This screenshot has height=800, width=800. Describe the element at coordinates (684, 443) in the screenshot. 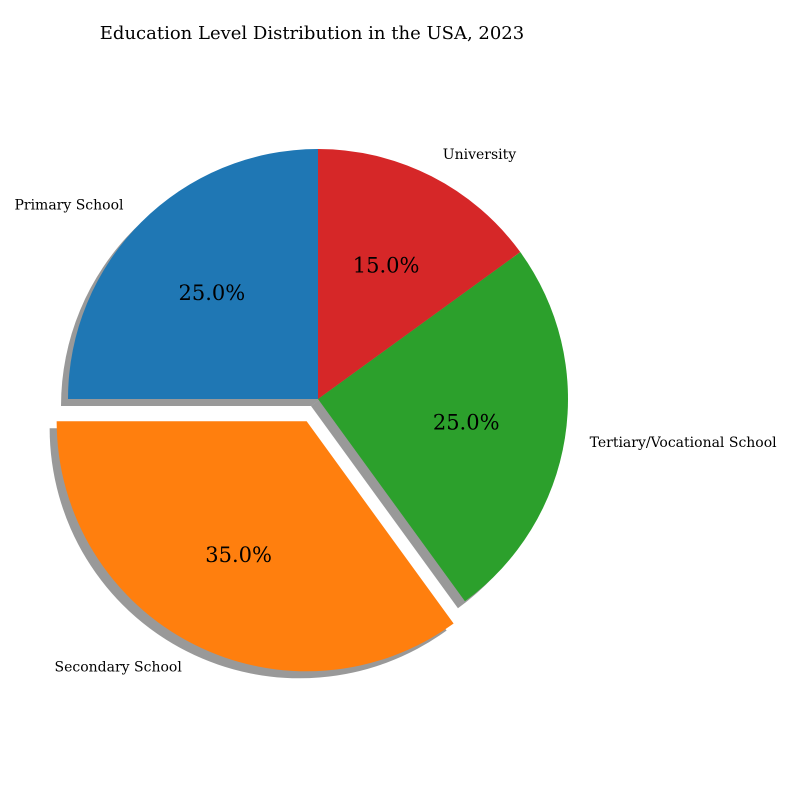

I see `slice-label-tertiary-vocational-school: Tertiary/Vocational School` at that location.